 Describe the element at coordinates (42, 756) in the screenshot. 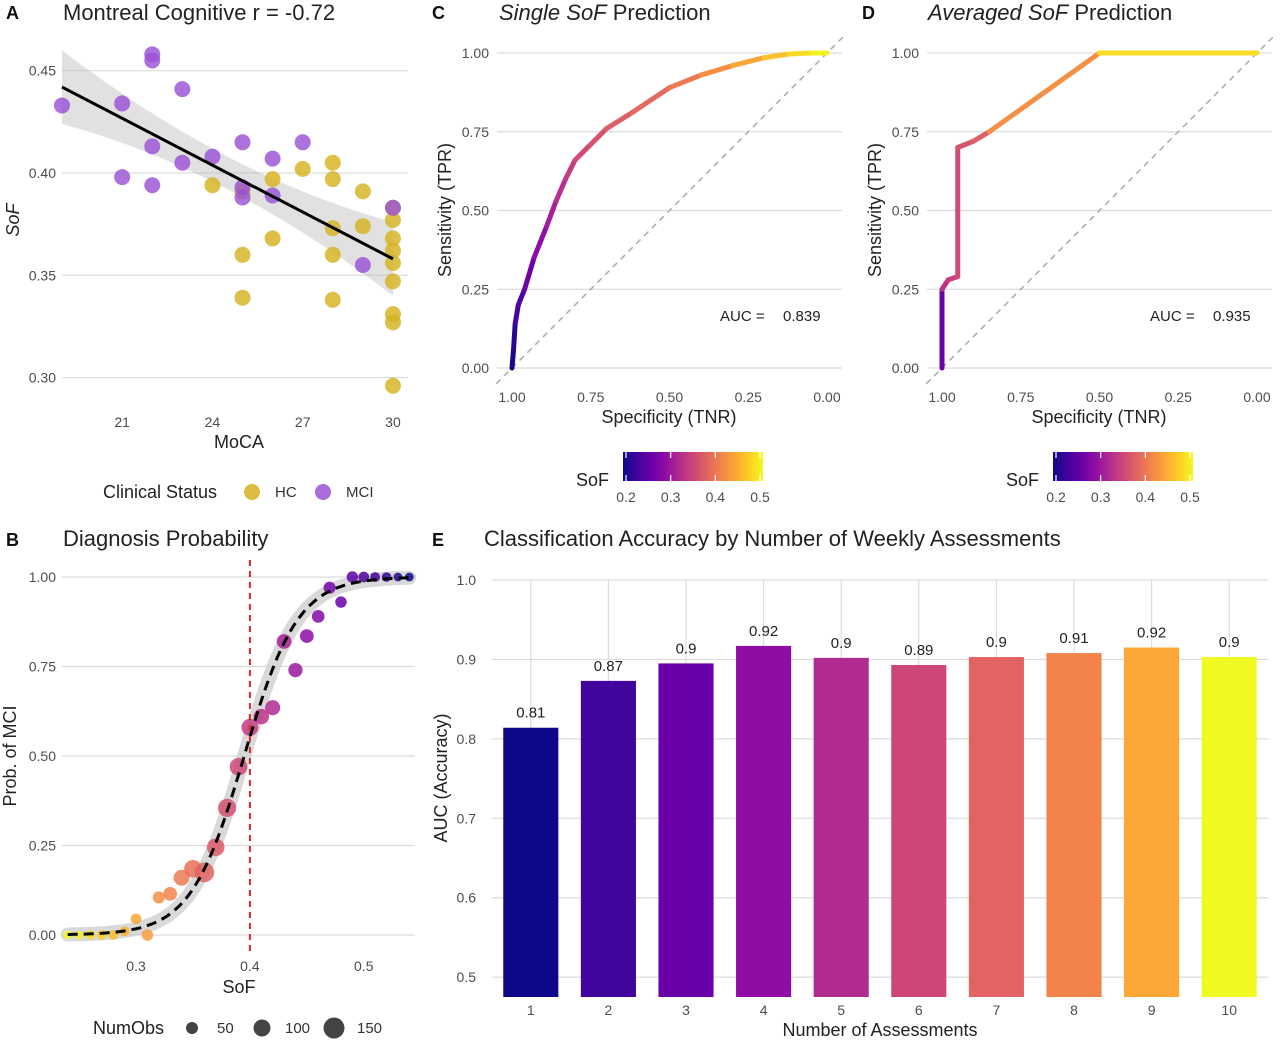

I see `panel-b-ytick-label: 0.50` at that location.